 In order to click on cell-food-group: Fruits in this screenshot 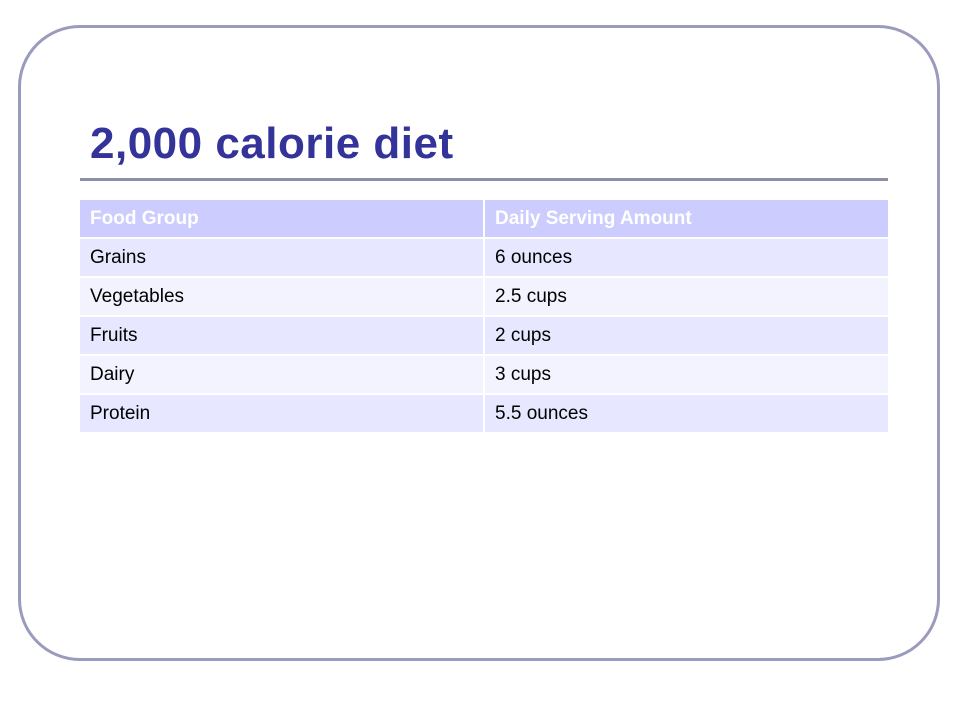, I will do `click(282, 336)`.